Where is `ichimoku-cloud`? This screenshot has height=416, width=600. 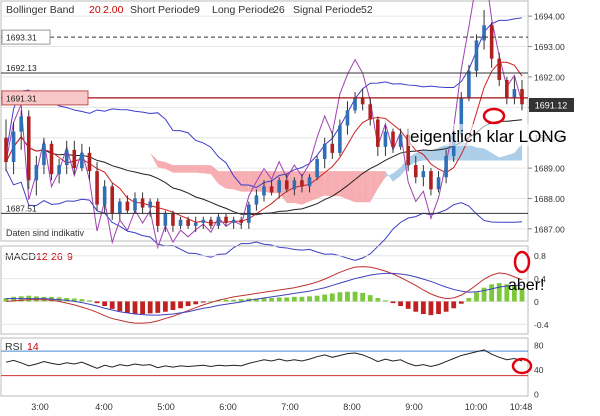 ichimoku-cloud is located at coordinates (294, 172).